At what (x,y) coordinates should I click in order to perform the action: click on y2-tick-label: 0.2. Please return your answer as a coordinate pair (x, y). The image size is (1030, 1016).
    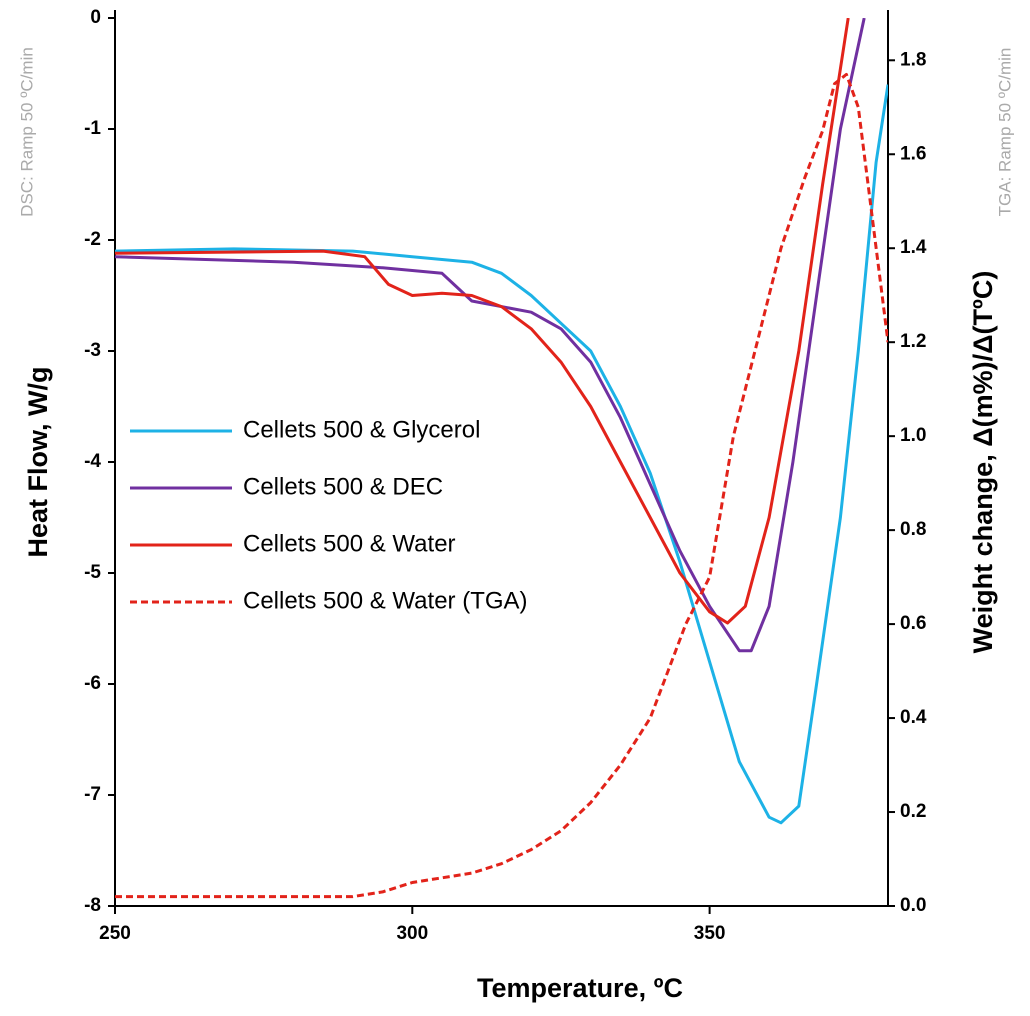
    Looking at the image, I should click on (913, 811).